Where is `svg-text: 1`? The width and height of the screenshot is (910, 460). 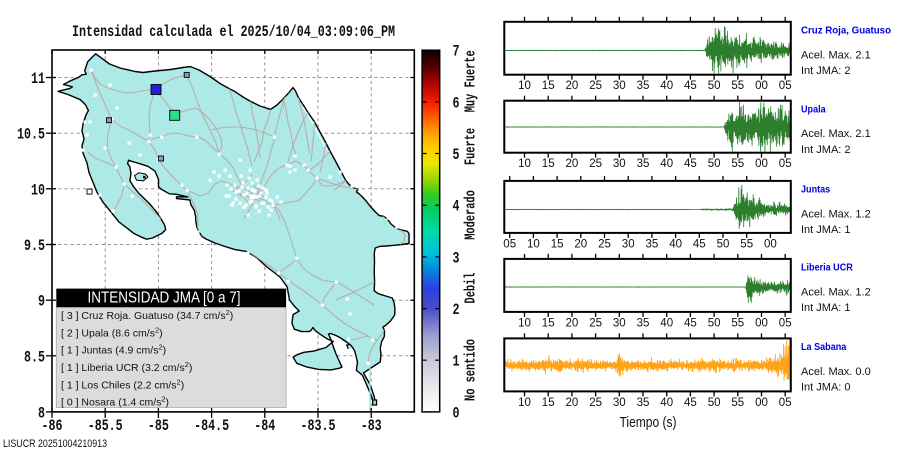 svg-text: 1 is located at coordinates (456, 362).